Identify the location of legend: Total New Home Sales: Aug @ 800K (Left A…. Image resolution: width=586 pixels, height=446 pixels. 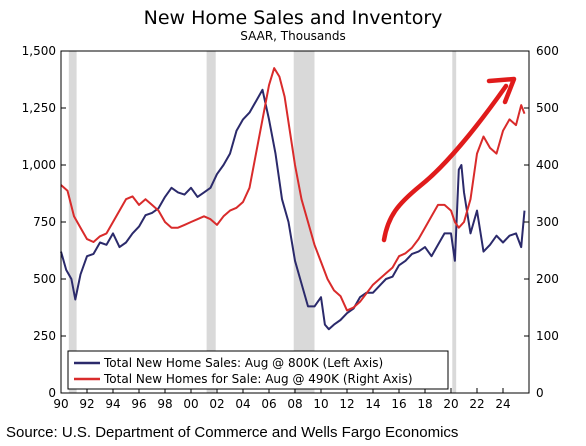
(258, 370).